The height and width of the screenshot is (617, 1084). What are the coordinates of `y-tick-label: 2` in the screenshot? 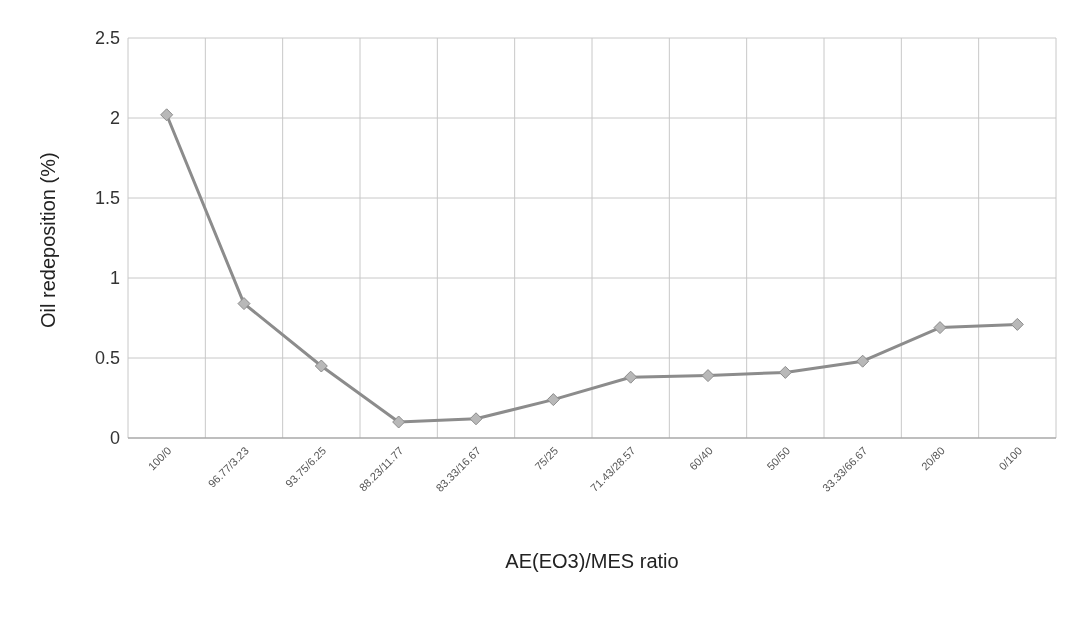 It's located at (114, 118).